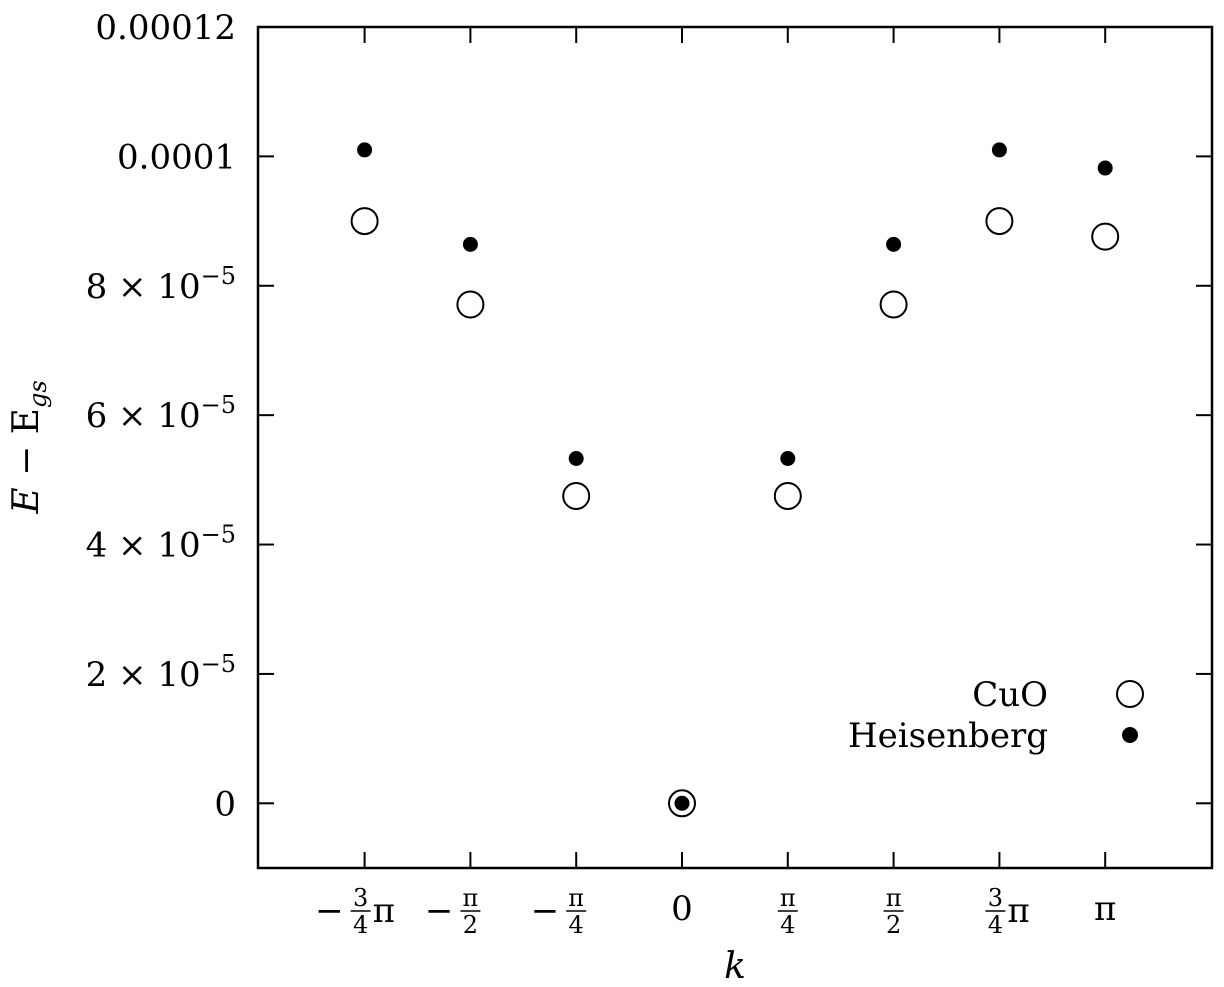 The height and width of the screenshot is (987, 1224). I want to click on legend-label-heisenberg: Heisenberg, so click(948, 736).